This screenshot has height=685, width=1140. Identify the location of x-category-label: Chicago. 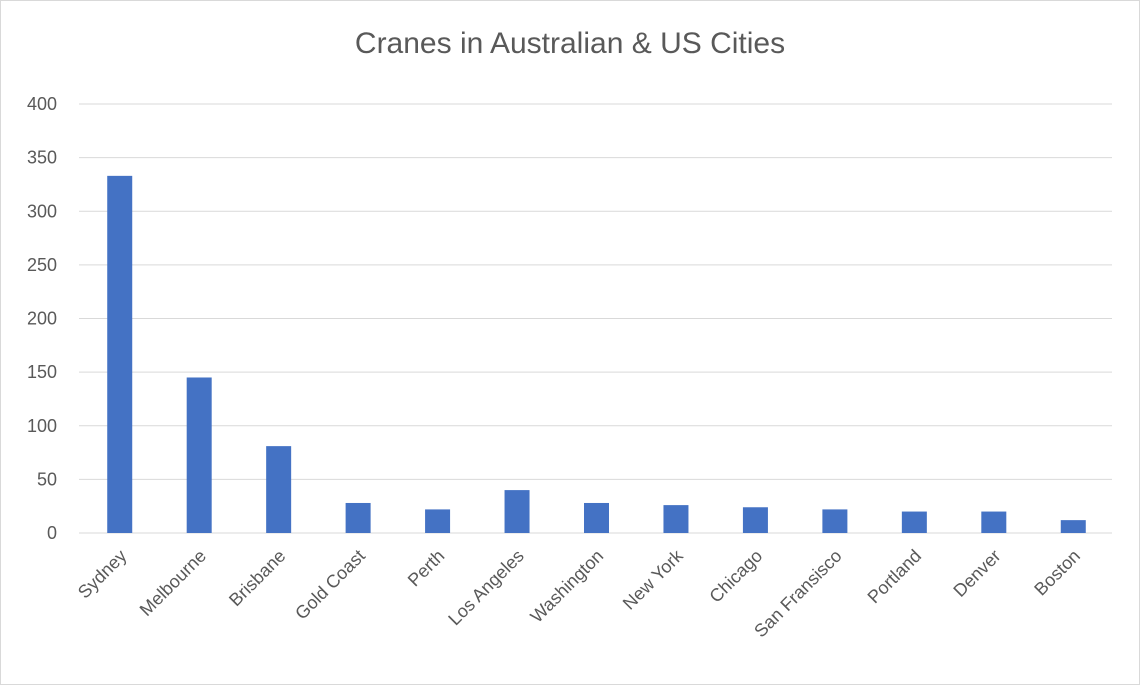
(735, 576).